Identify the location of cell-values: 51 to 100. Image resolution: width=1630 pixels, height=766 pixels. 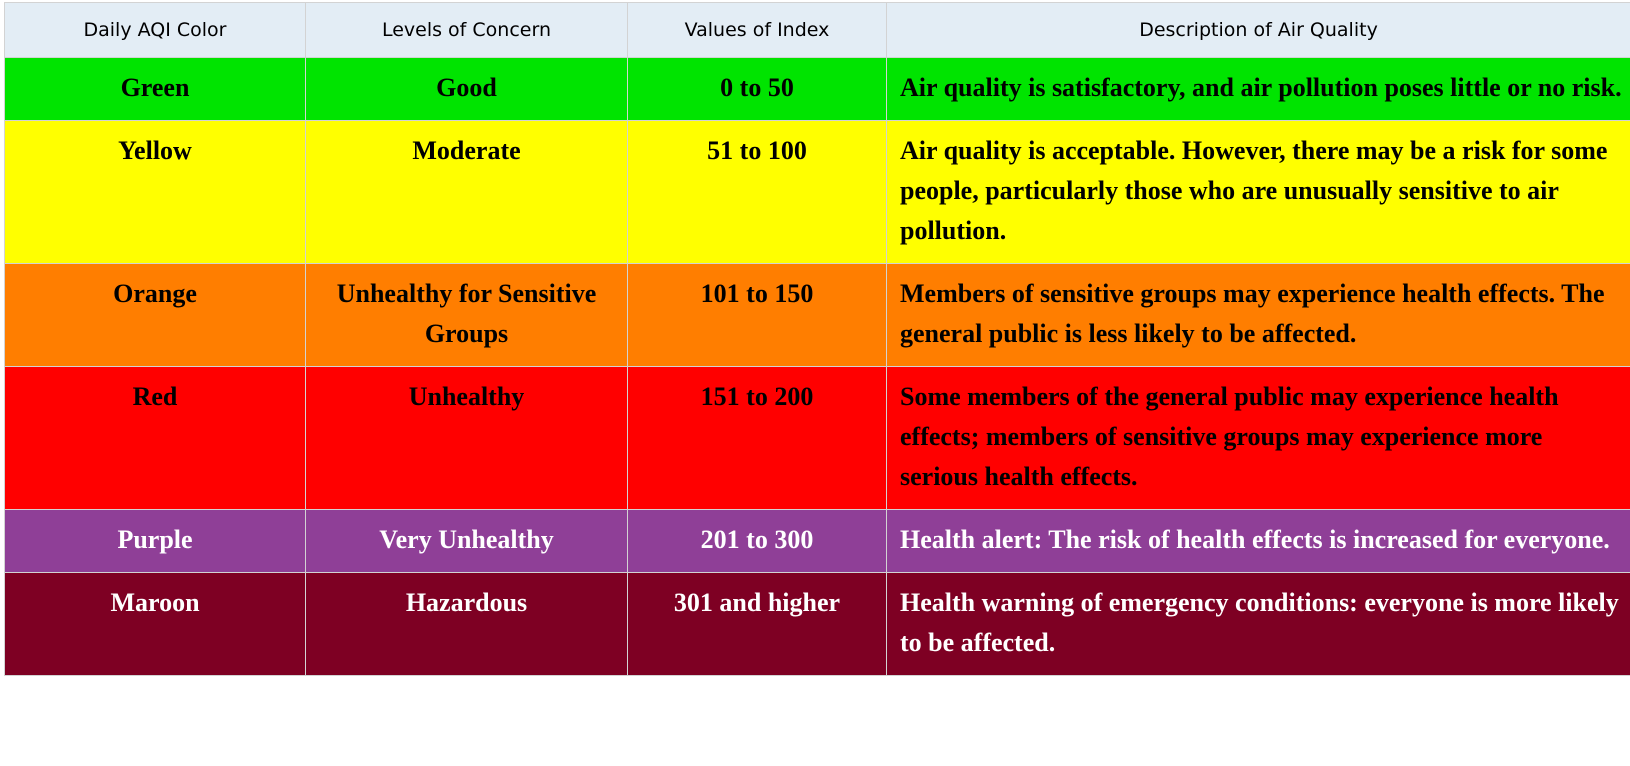
(757, 192).